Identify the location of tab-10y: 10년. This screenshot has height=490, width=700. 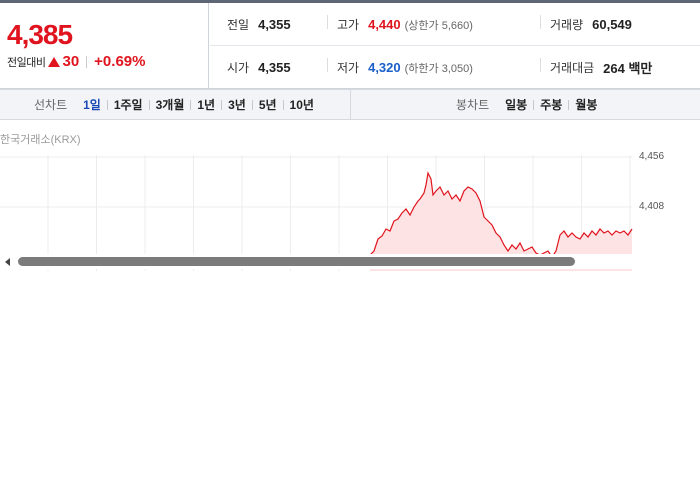
(301, 105).